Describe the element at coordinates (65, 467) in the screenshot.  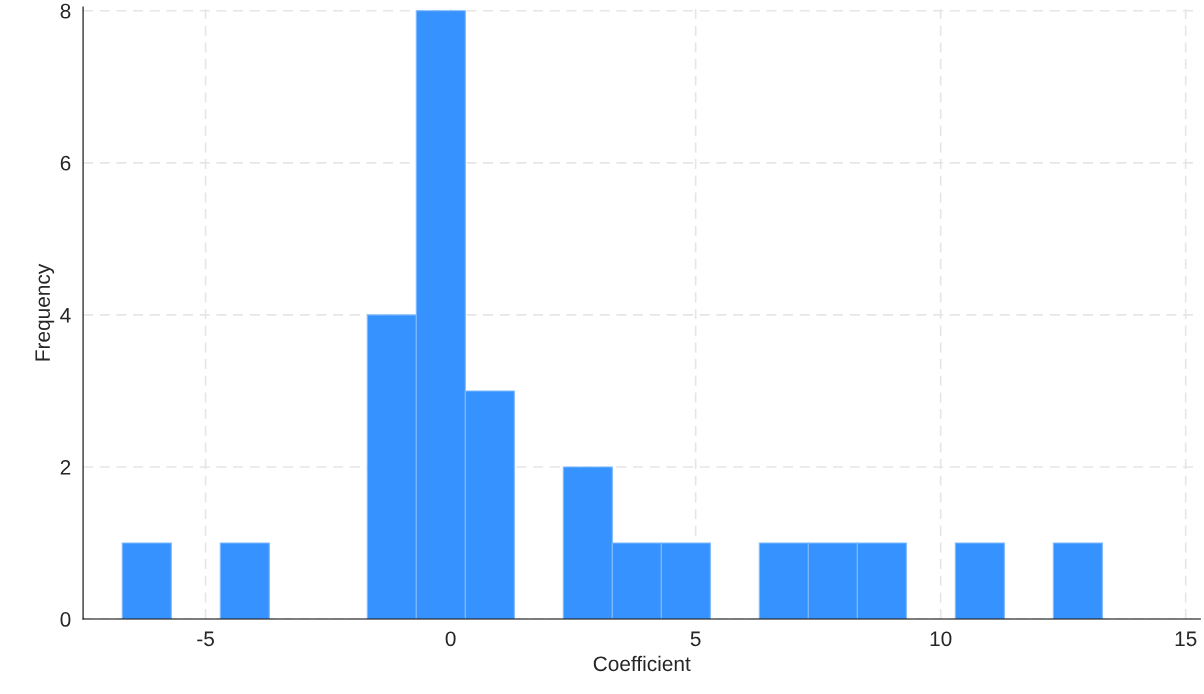
I see `y-tick-label: 2` at that location.